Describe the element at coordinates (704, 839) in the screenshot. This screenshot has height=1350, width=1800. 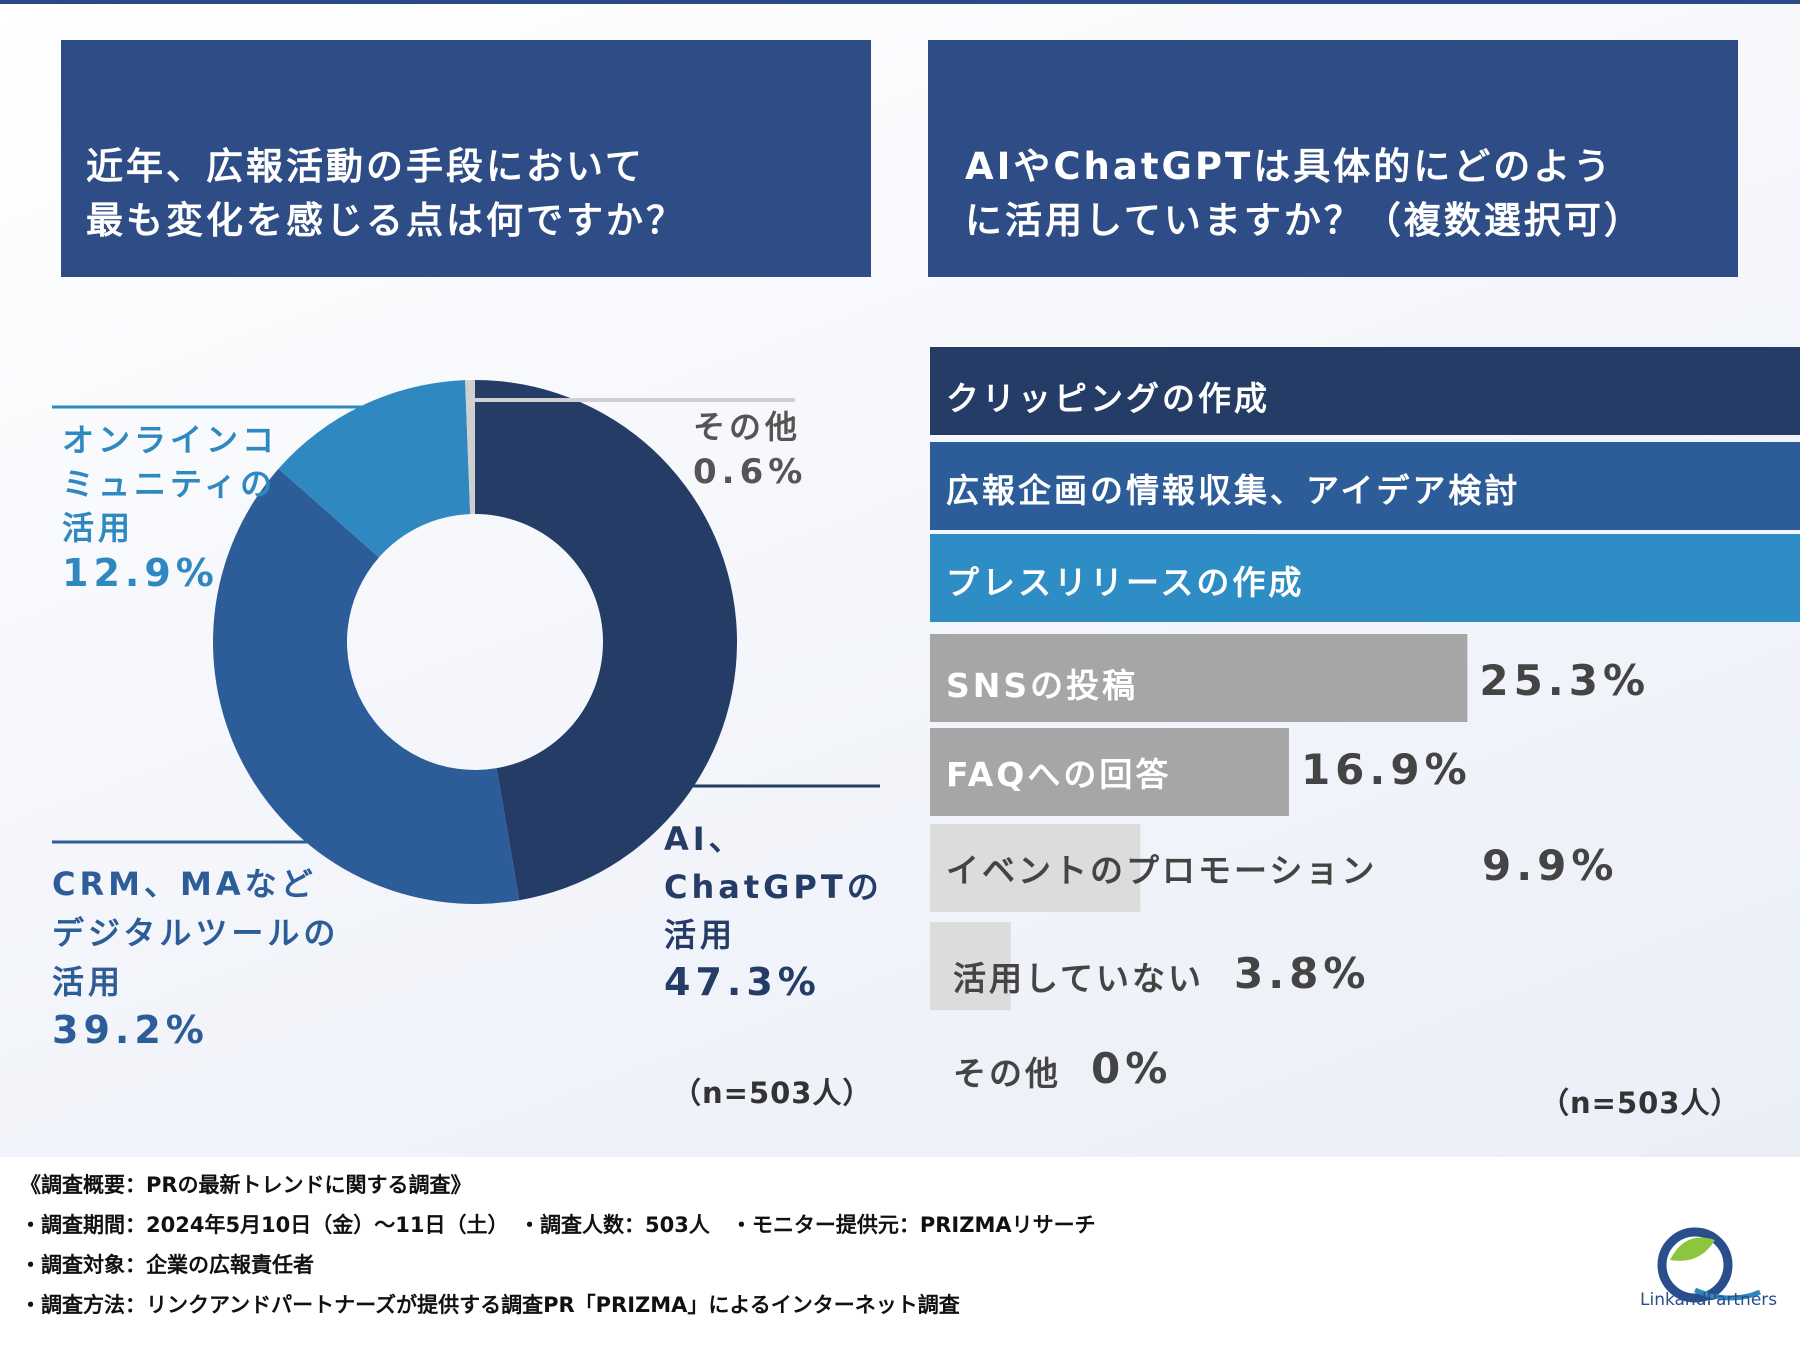
I see `pie-label-ai-line1: AI、` at that location.